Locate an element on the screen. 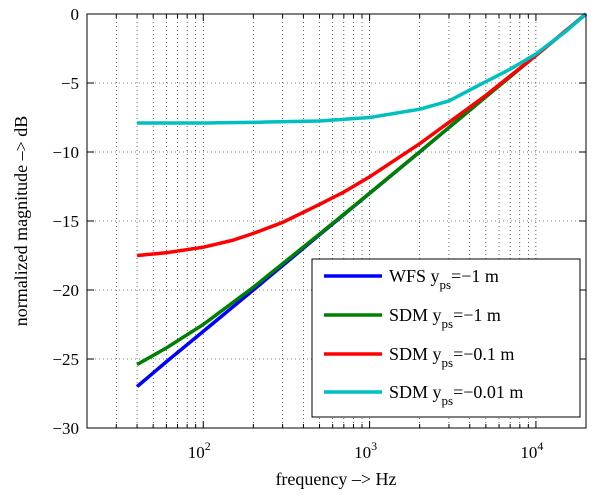 The width and height of the screenshot is (595, 496). y-tick-label: 0 is located at coordinates (75, 14).